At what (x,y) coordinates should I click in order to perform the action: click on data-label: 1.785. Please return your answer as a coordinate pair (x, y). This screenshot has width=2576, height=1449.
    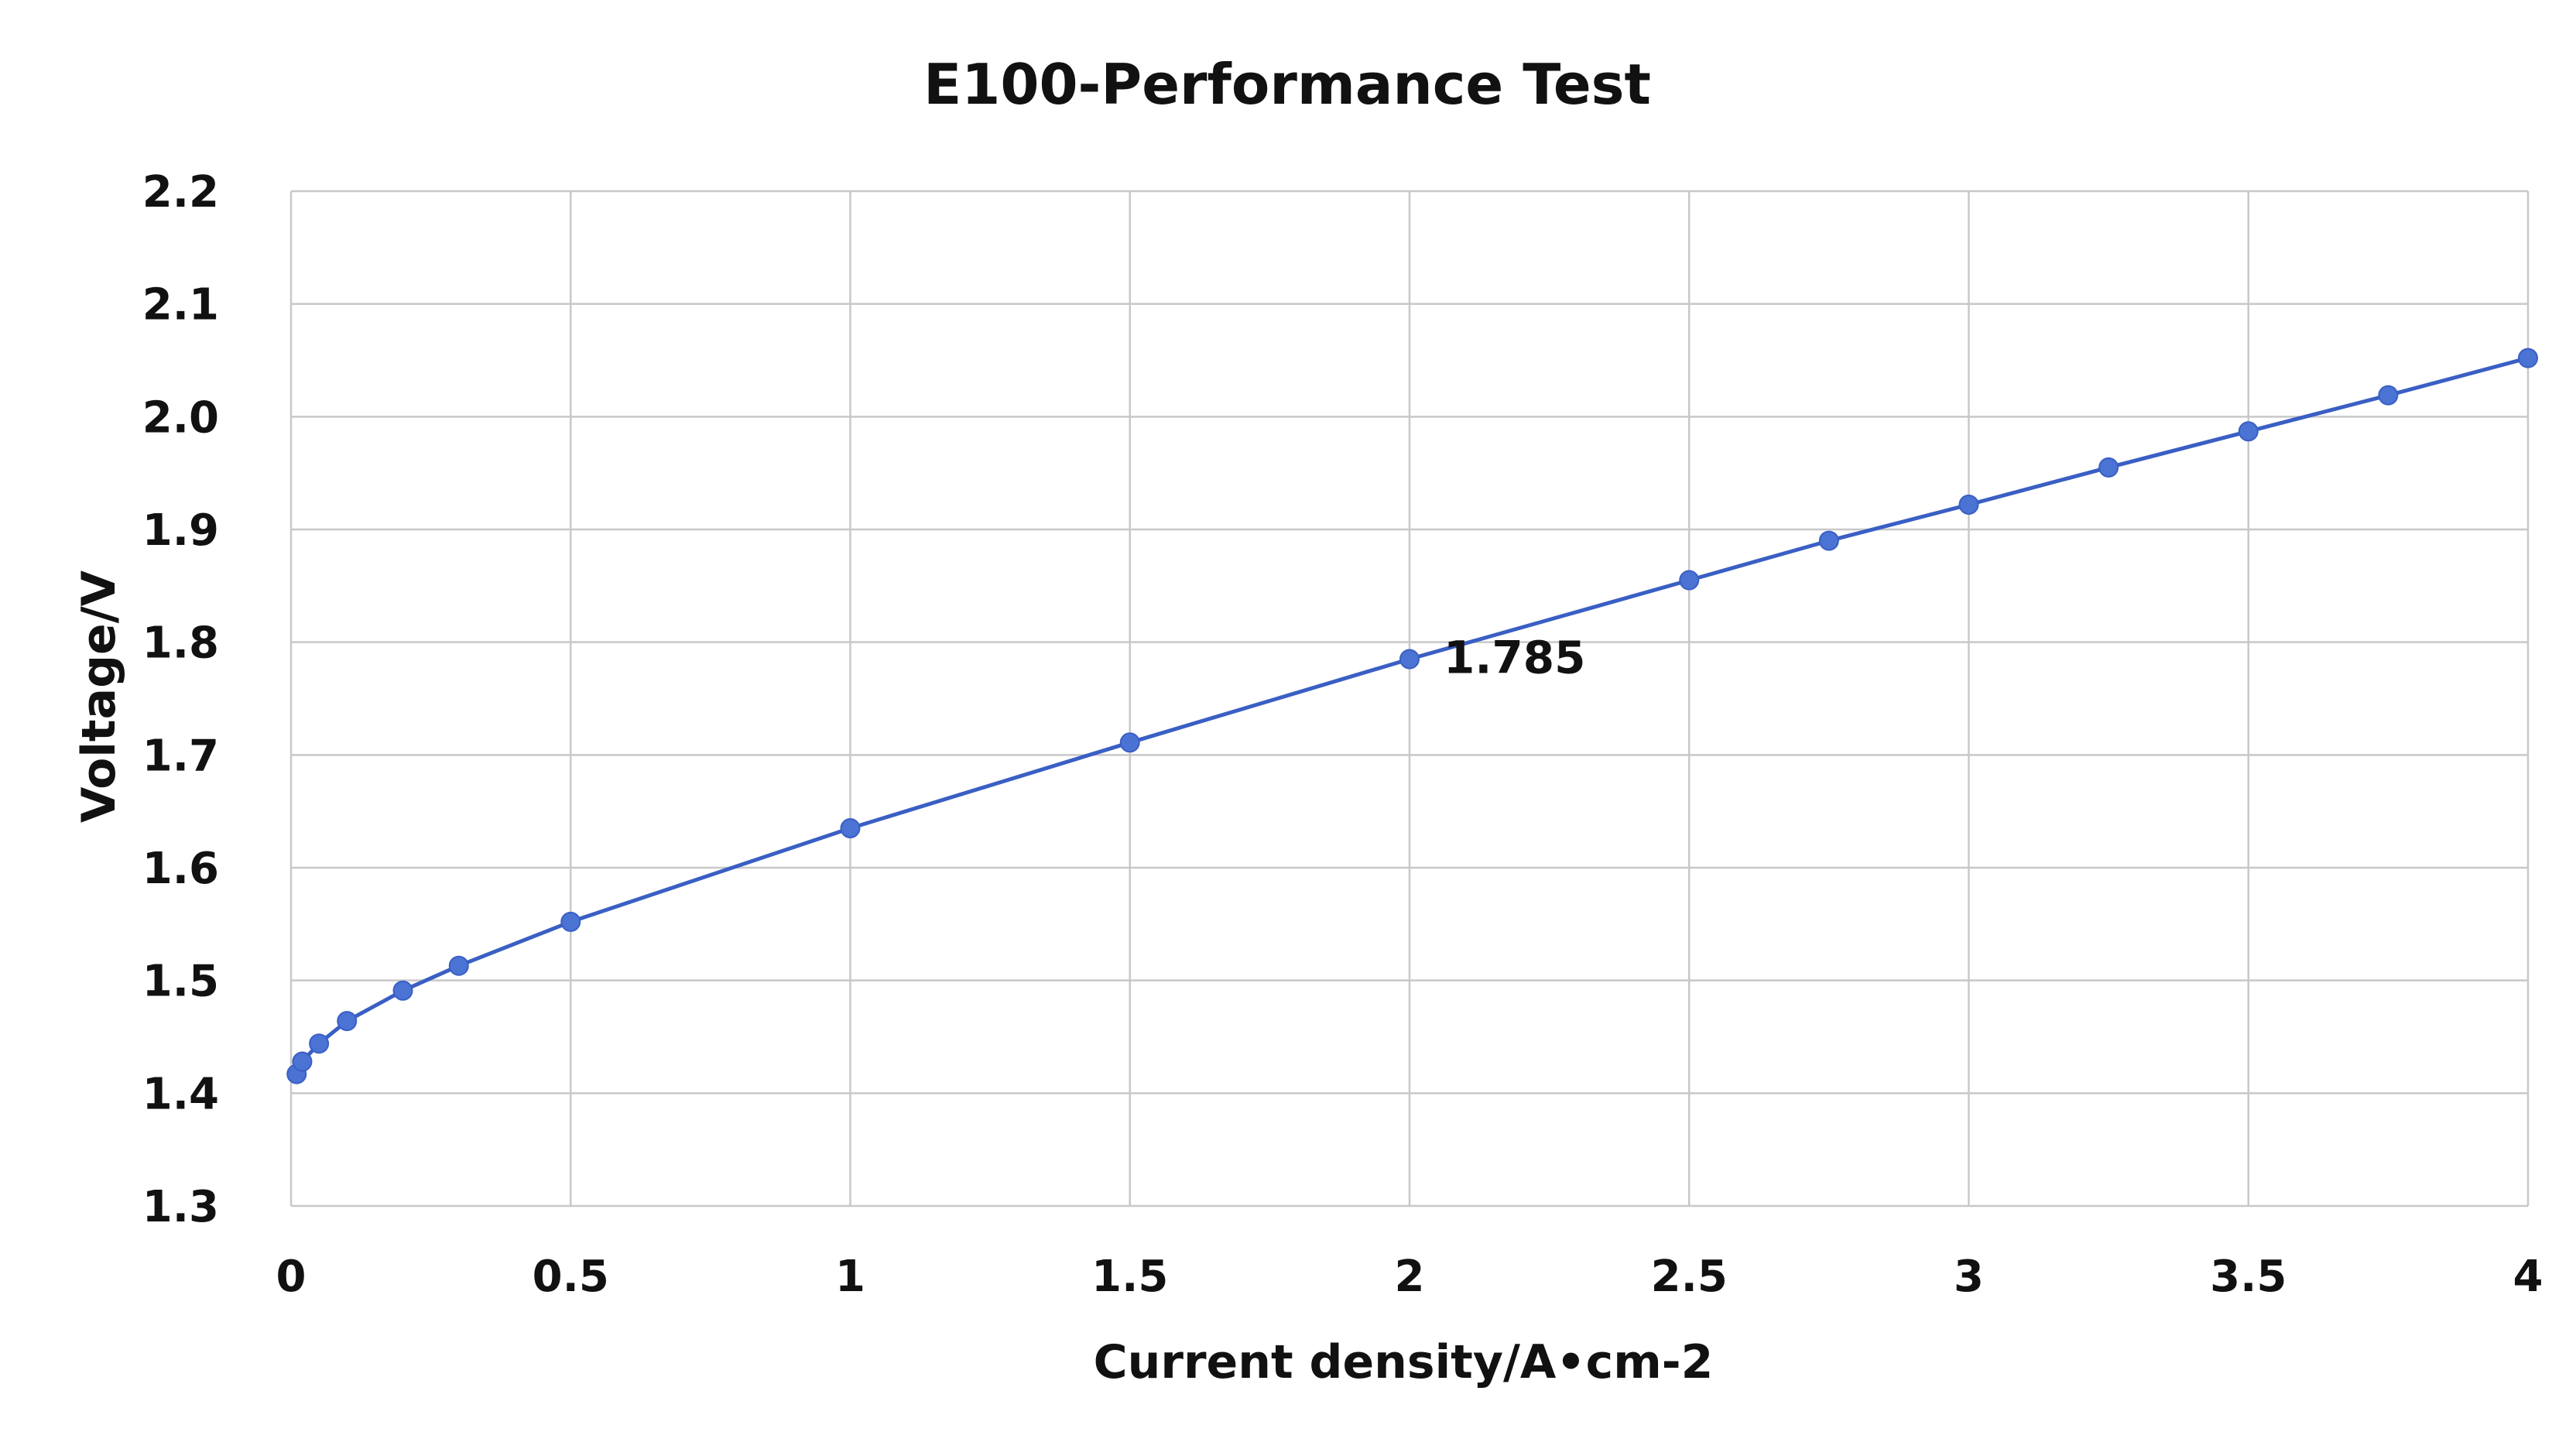
    Looking at the image, I should click on (1514, 658).